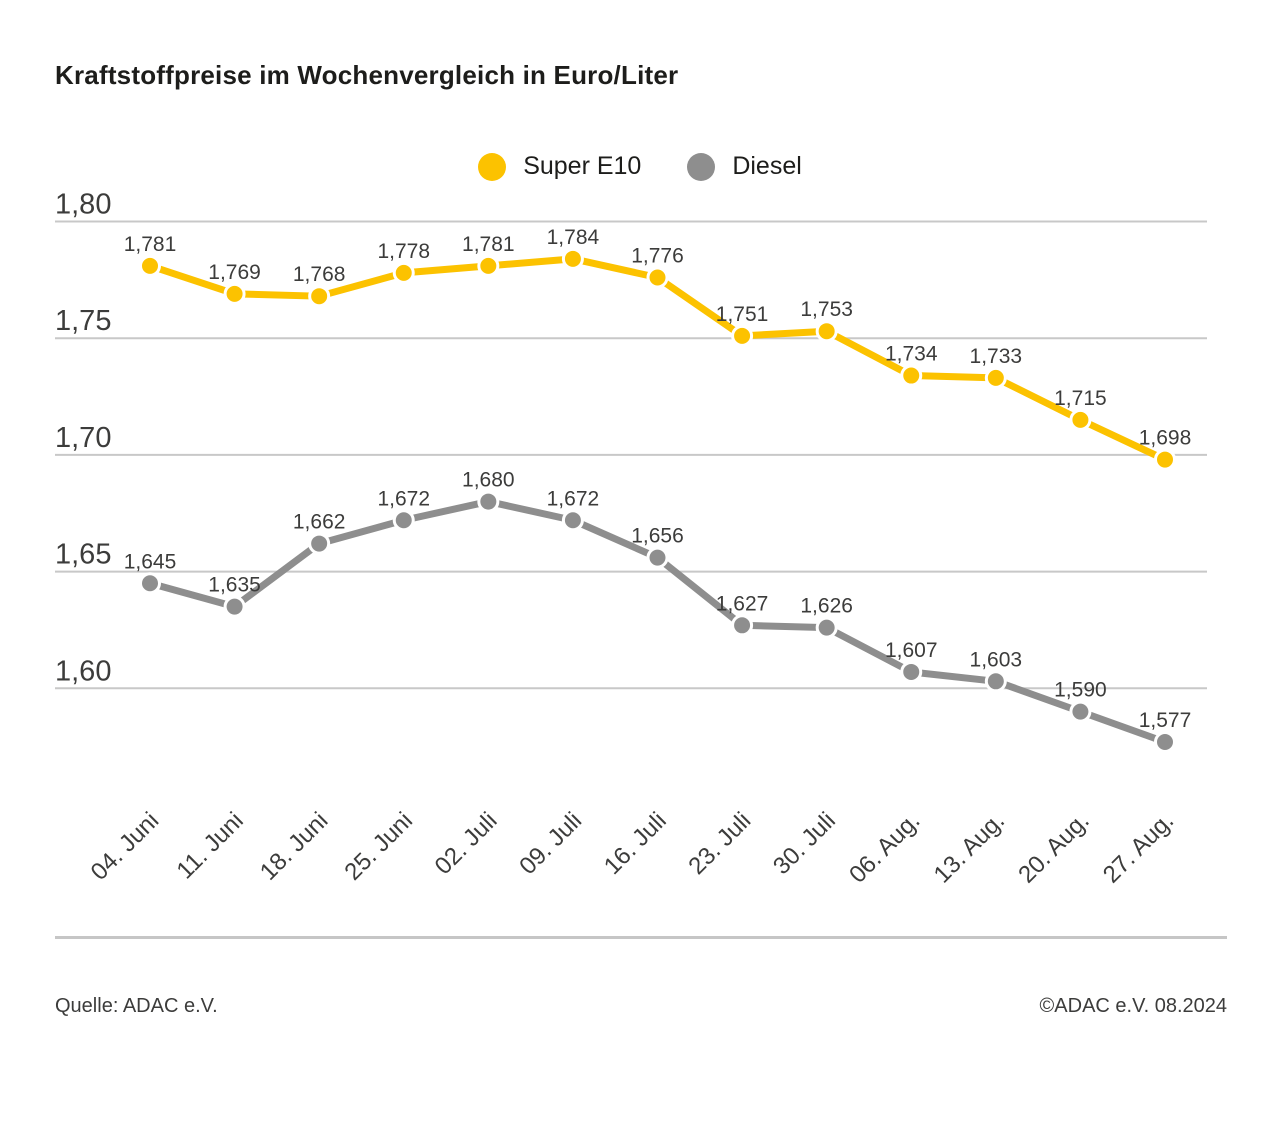 The width and height of the screenshot is (1280, 1122). I want to click on y-tick-label: 1,60, so click(83, 671).